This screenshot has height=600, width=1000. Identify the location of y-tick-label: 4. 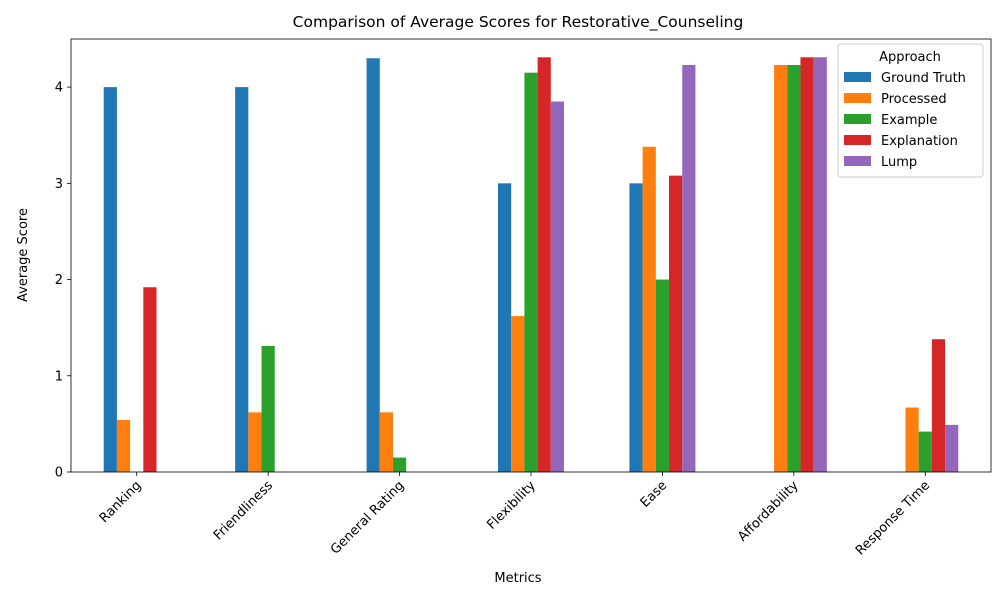
(59, 88).